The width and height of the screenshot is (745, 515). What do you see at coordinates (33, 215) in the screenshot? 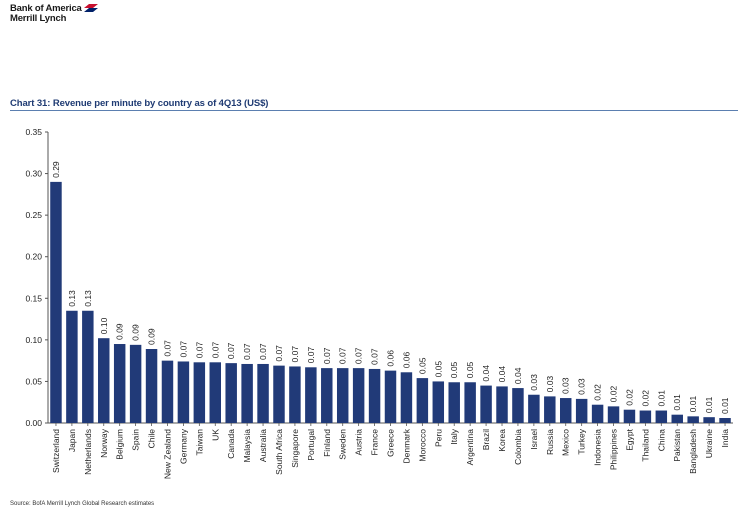
I see `y-tick-label: 0.25` at bounding box center [33, 215].